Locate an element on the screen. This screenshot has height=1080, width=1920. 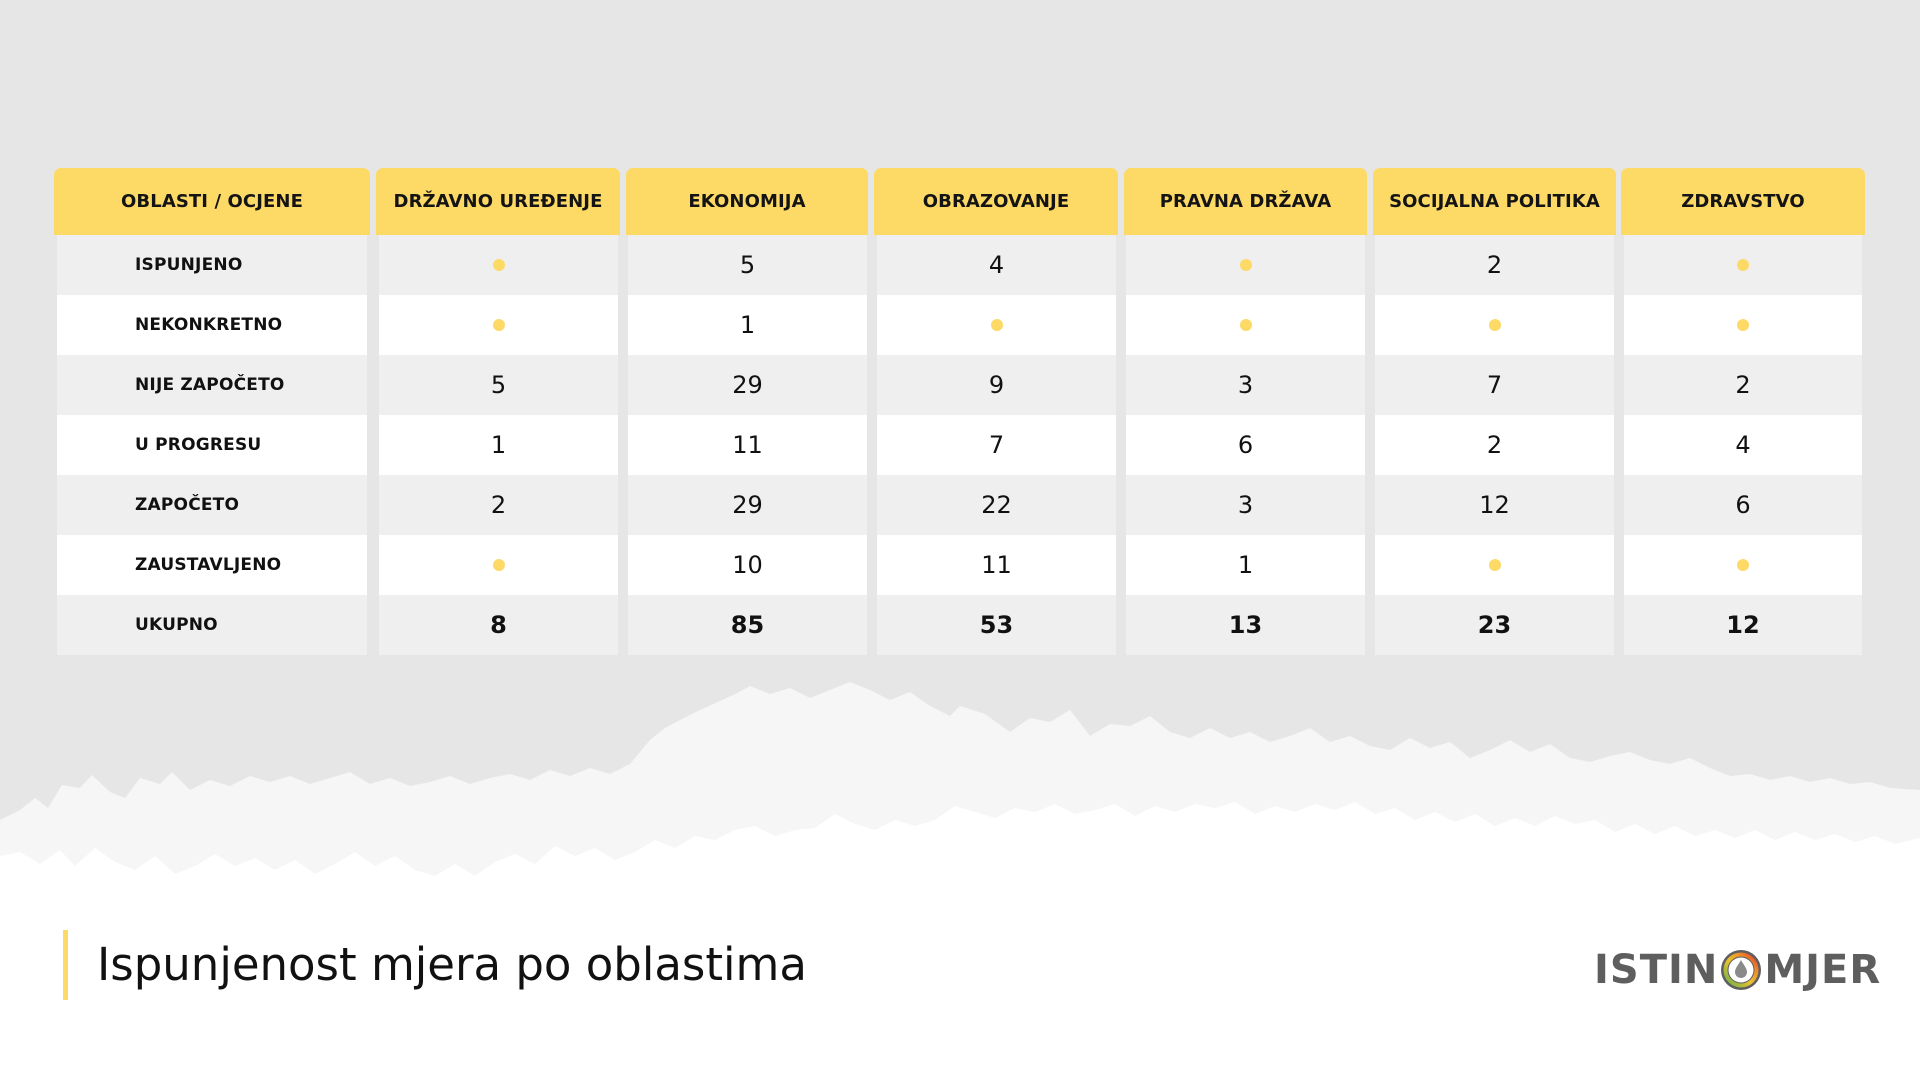
cell-value: 4 is located at coordinates (1743, 445).